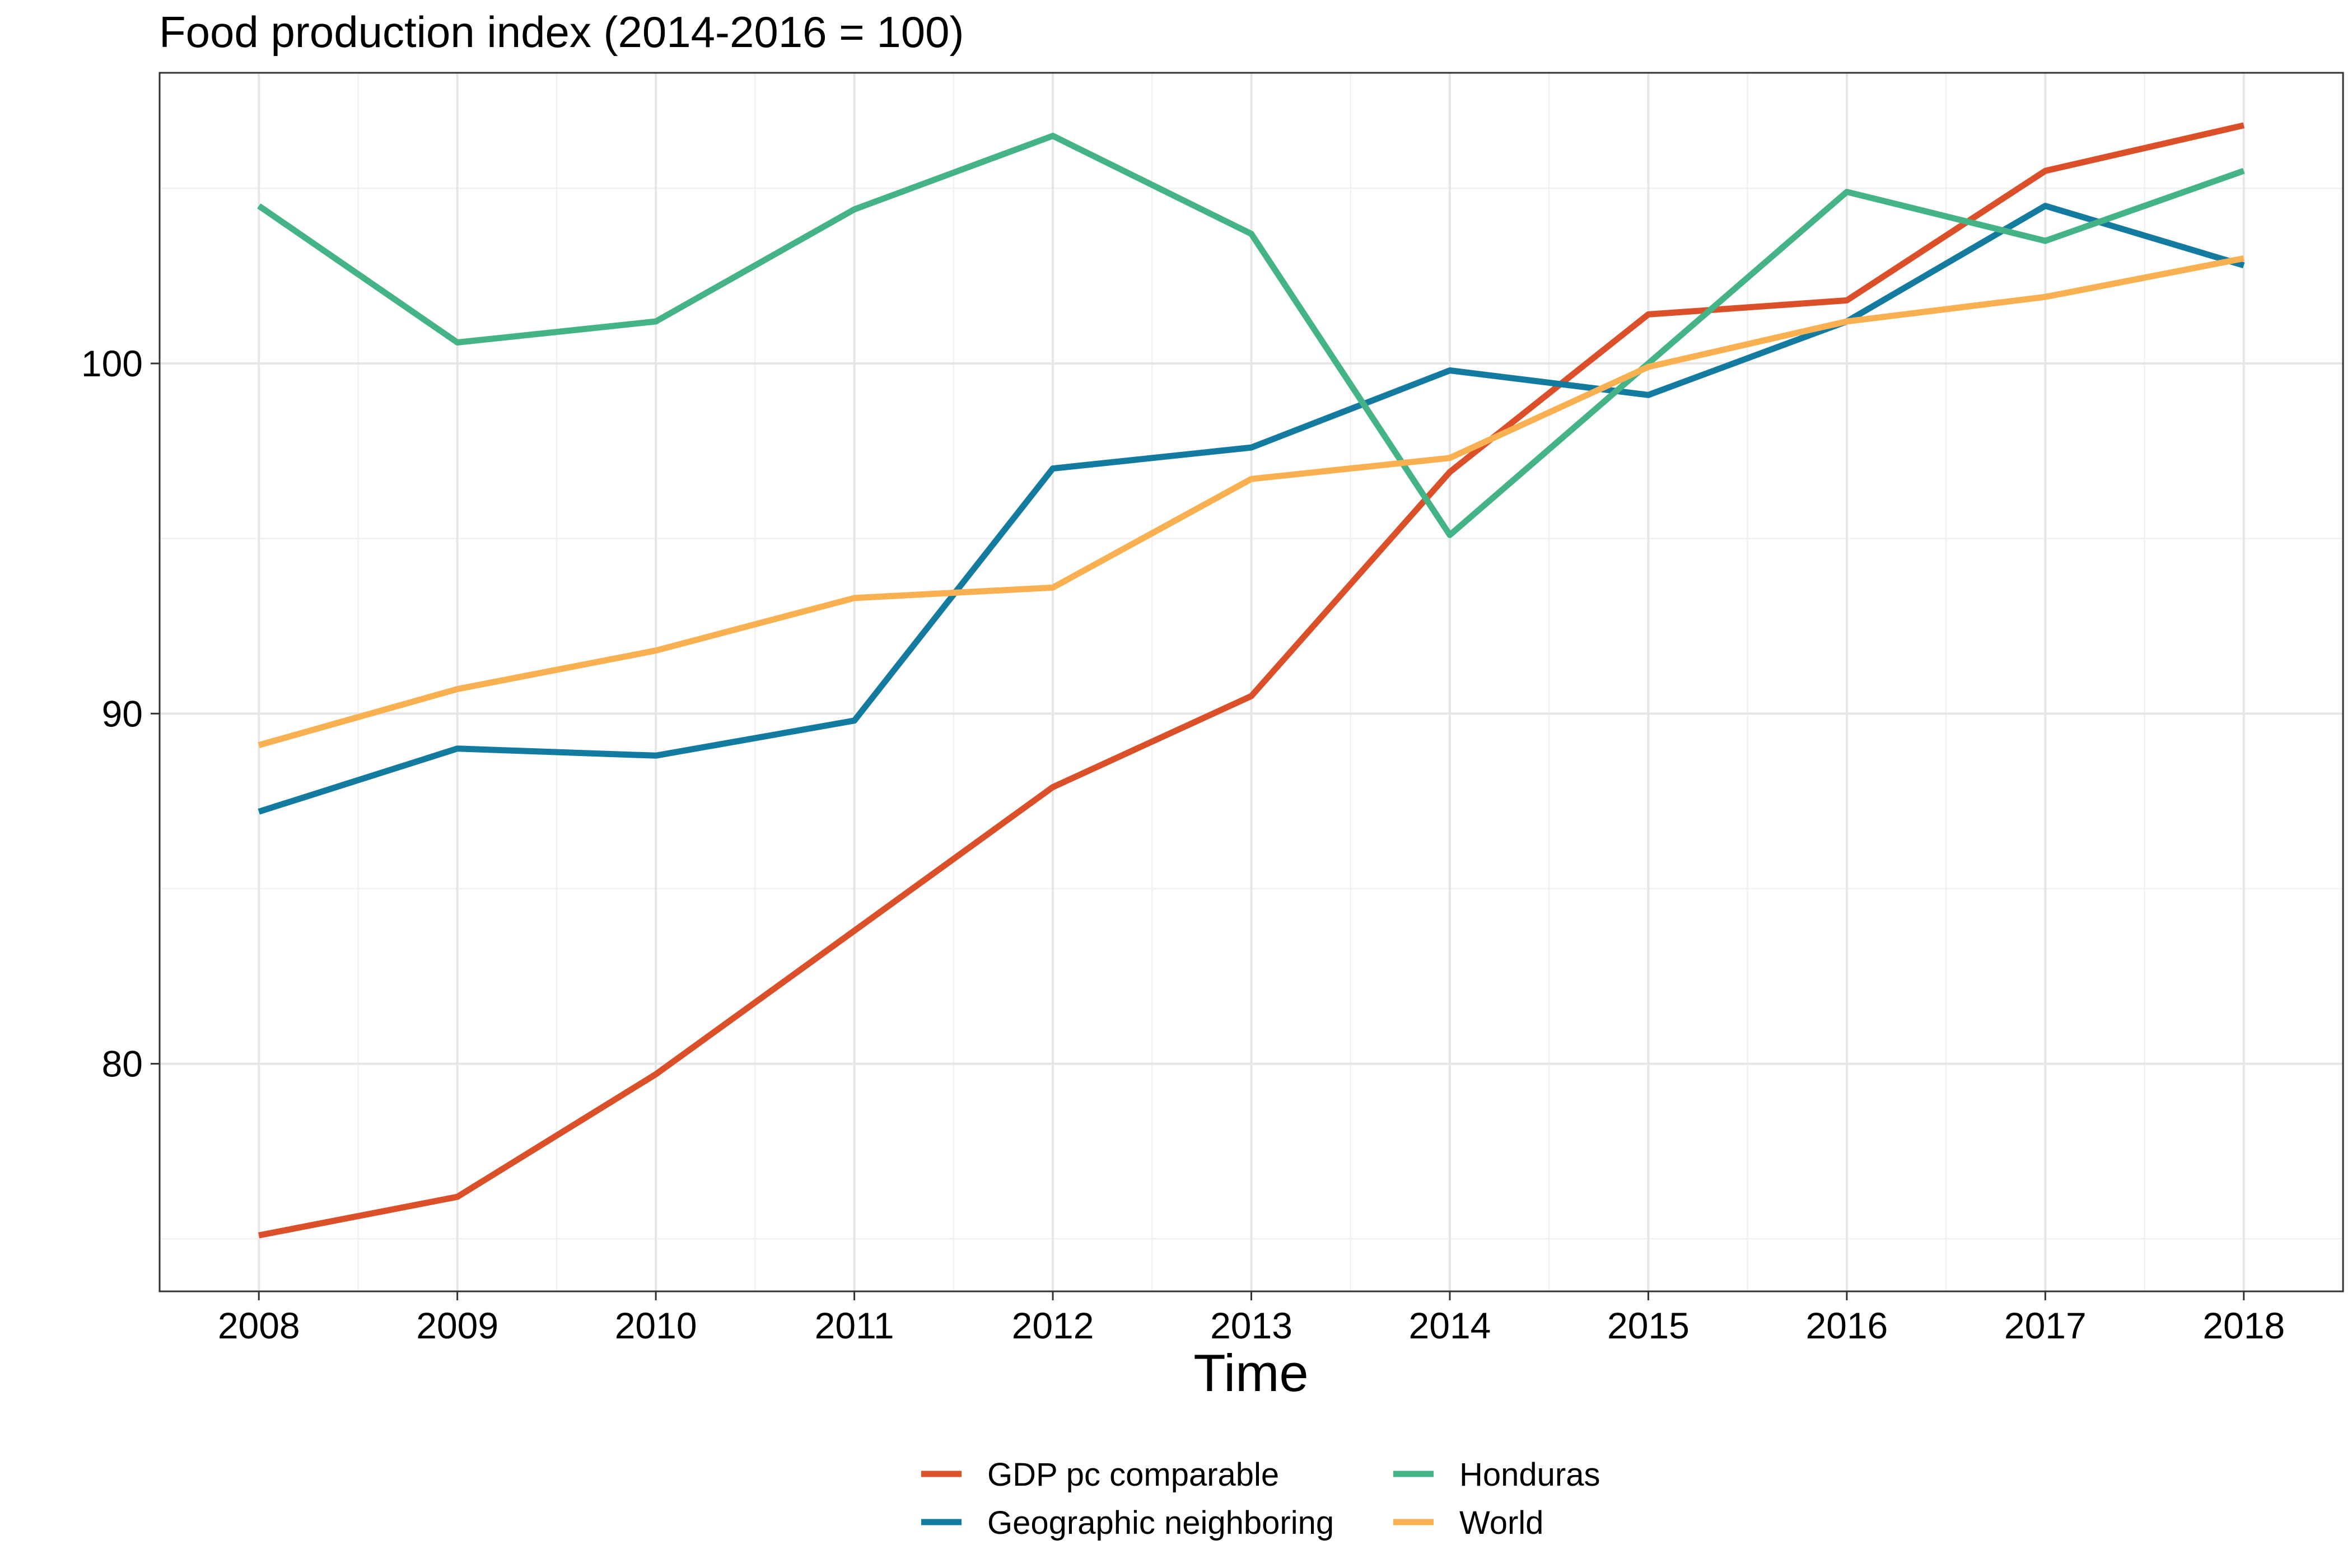 The image size is (2352, 1568). I want to click on legend-label: Geographic neighboring, so click(1161, 1523).